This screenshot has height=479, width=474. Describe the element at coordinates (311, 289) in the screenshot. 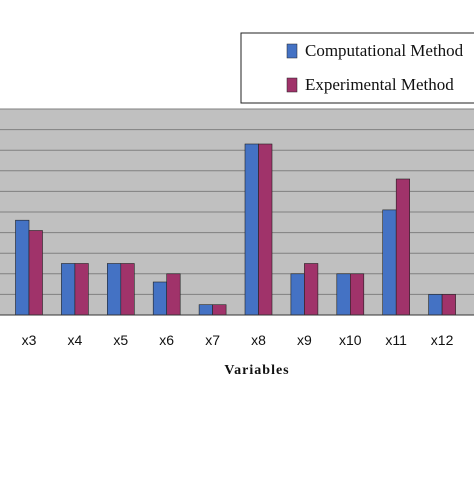

I see `bar-experimental-x9` at that location.